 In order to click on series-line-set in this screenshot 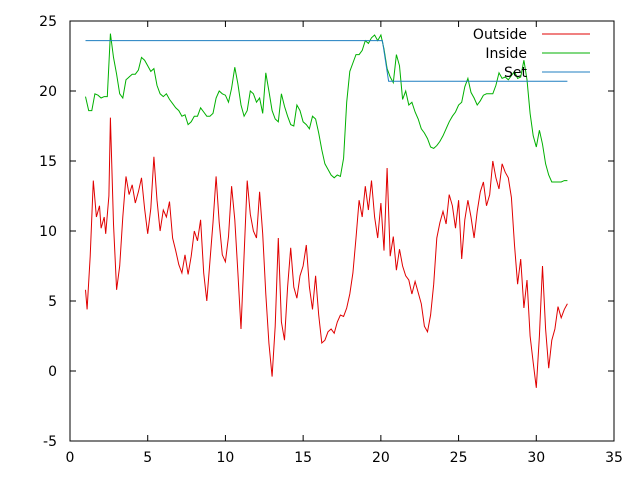, I will do `click(326, 61)`.